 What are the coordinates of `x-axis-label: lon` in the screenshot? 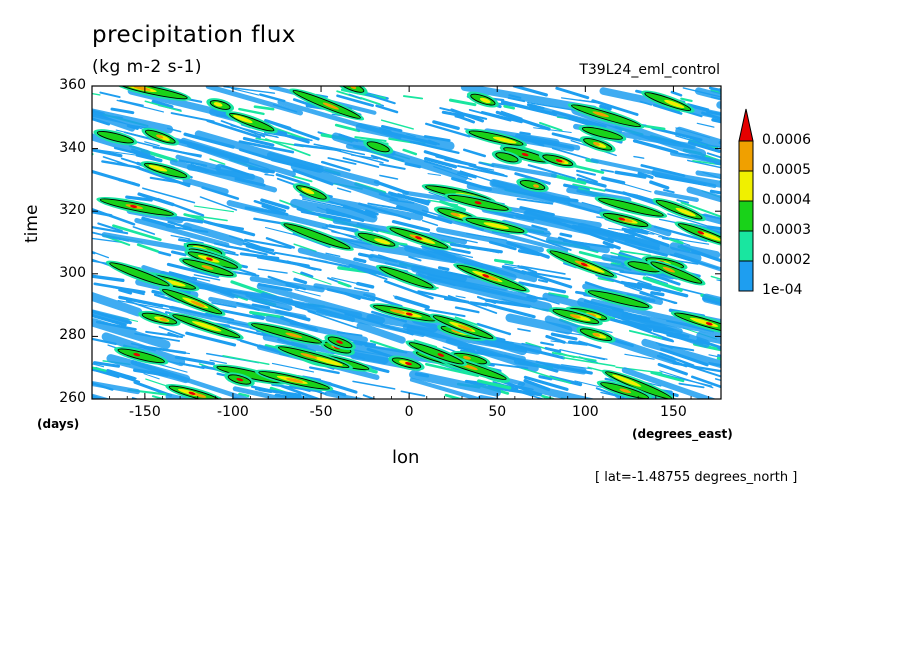 It's located at (406, 457).